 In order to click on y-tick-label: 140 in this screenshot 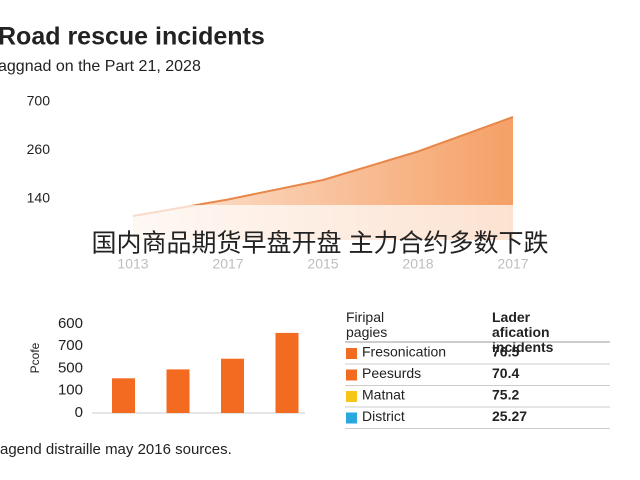, I will do `click(39, 198)`.